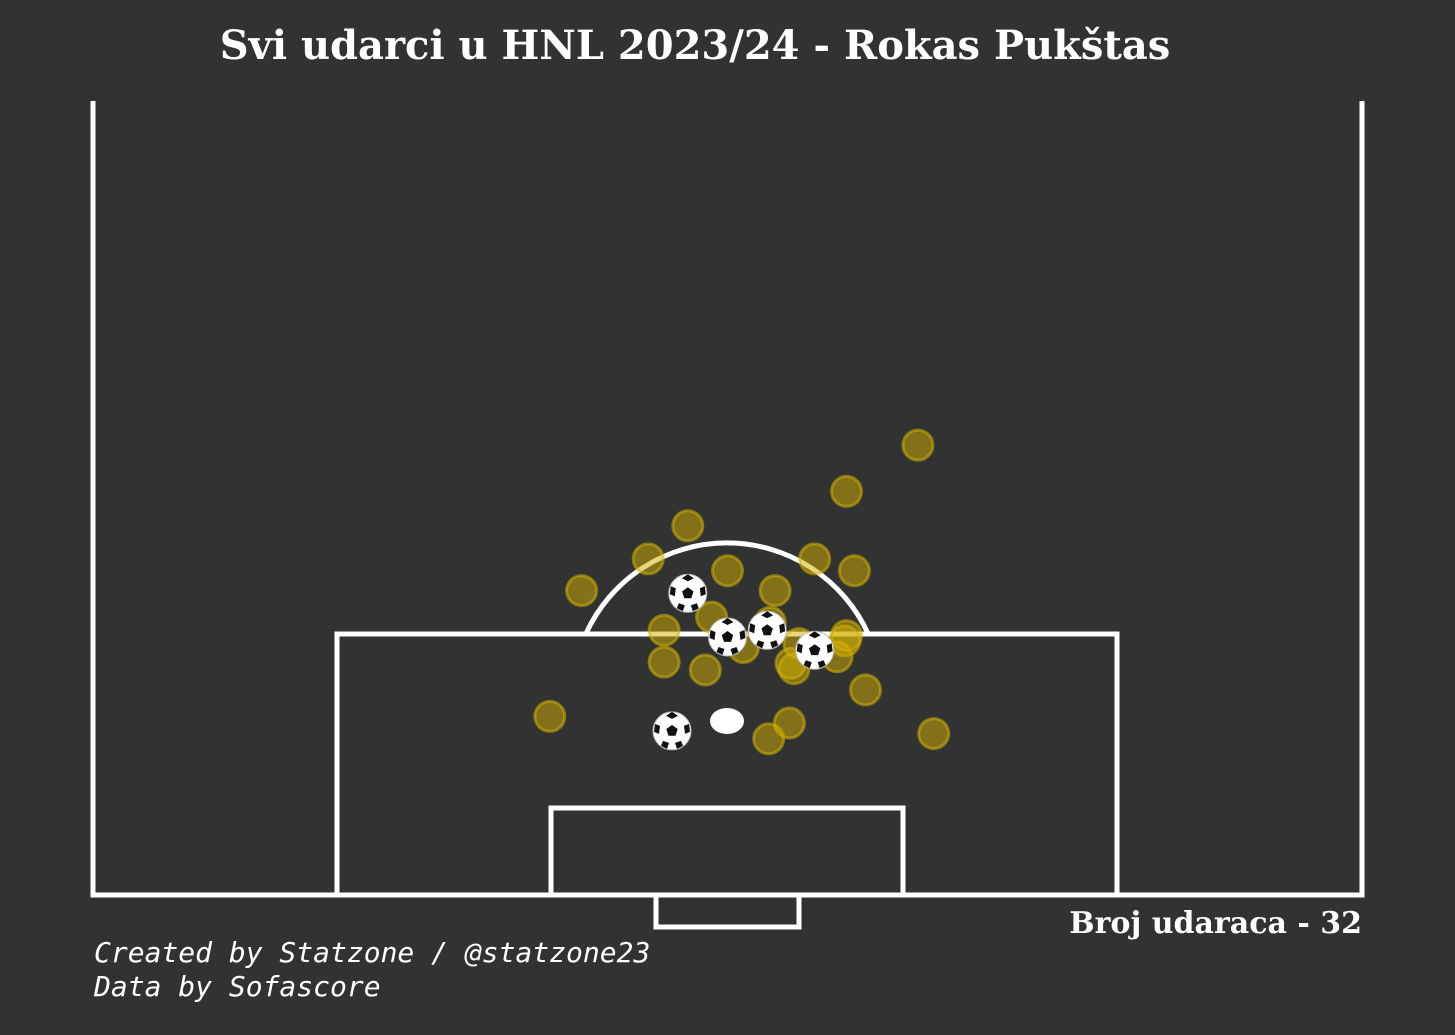  What do you see at coordinates (695, 45) in the screenshot?
I see `chart-title: Svi udarci u HNL 2023/24 - Rokas Pukštas` at bounding box center [695, 45].